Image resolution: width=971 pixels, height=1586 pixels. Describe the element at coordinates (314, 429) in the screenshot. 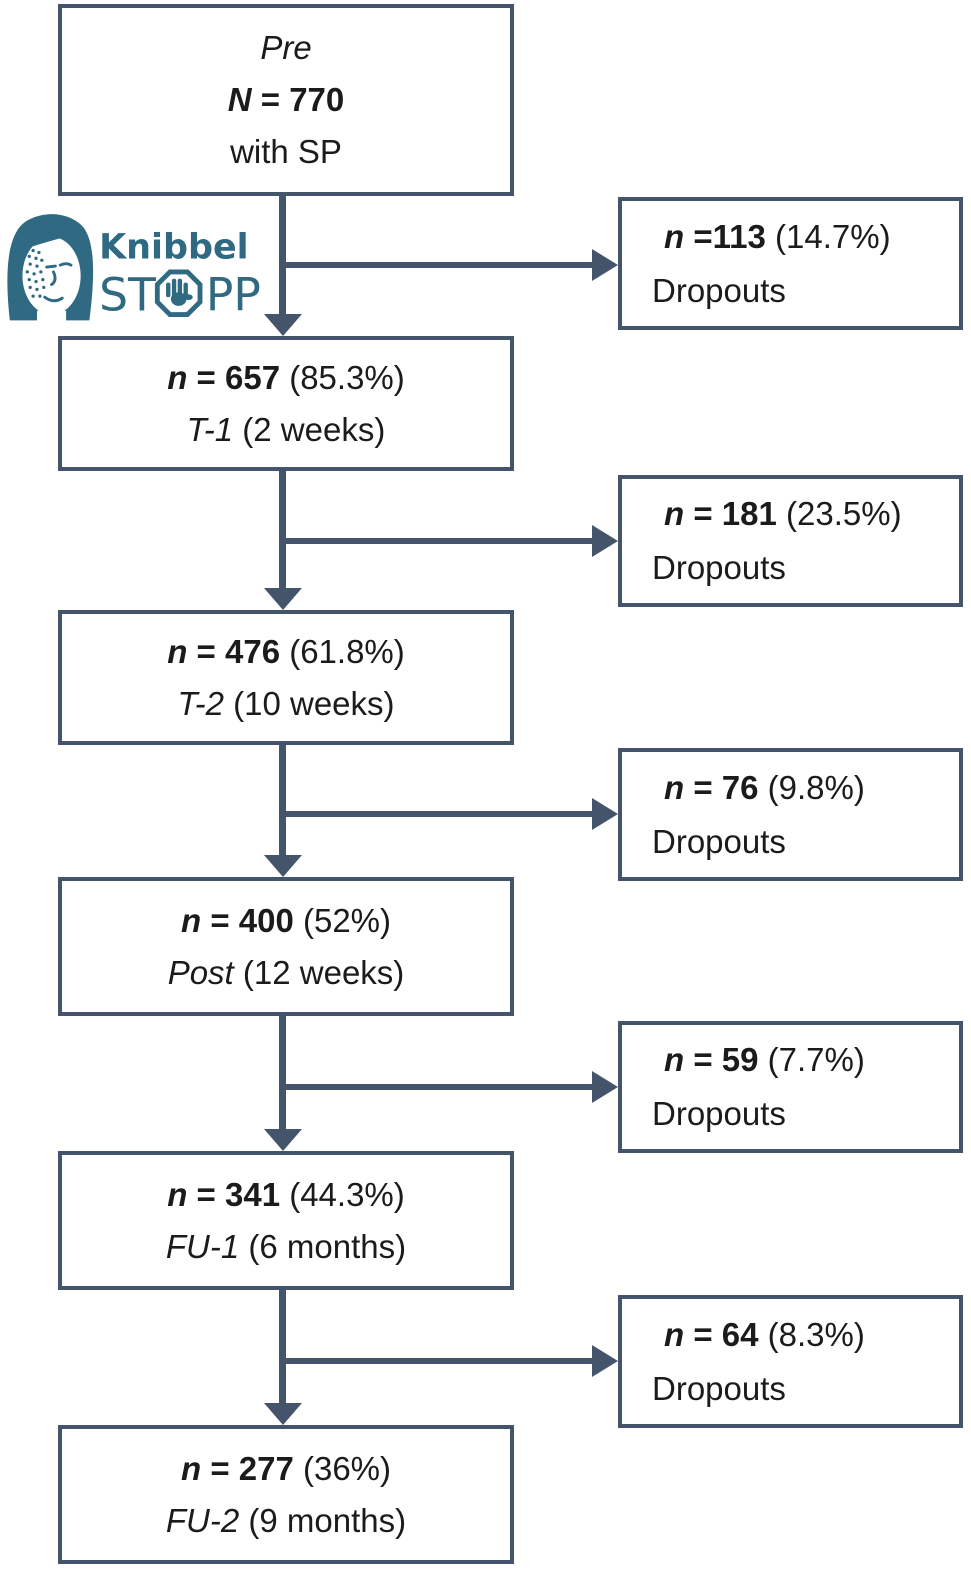

I see `stage-period: (2 weeks)` at that location.